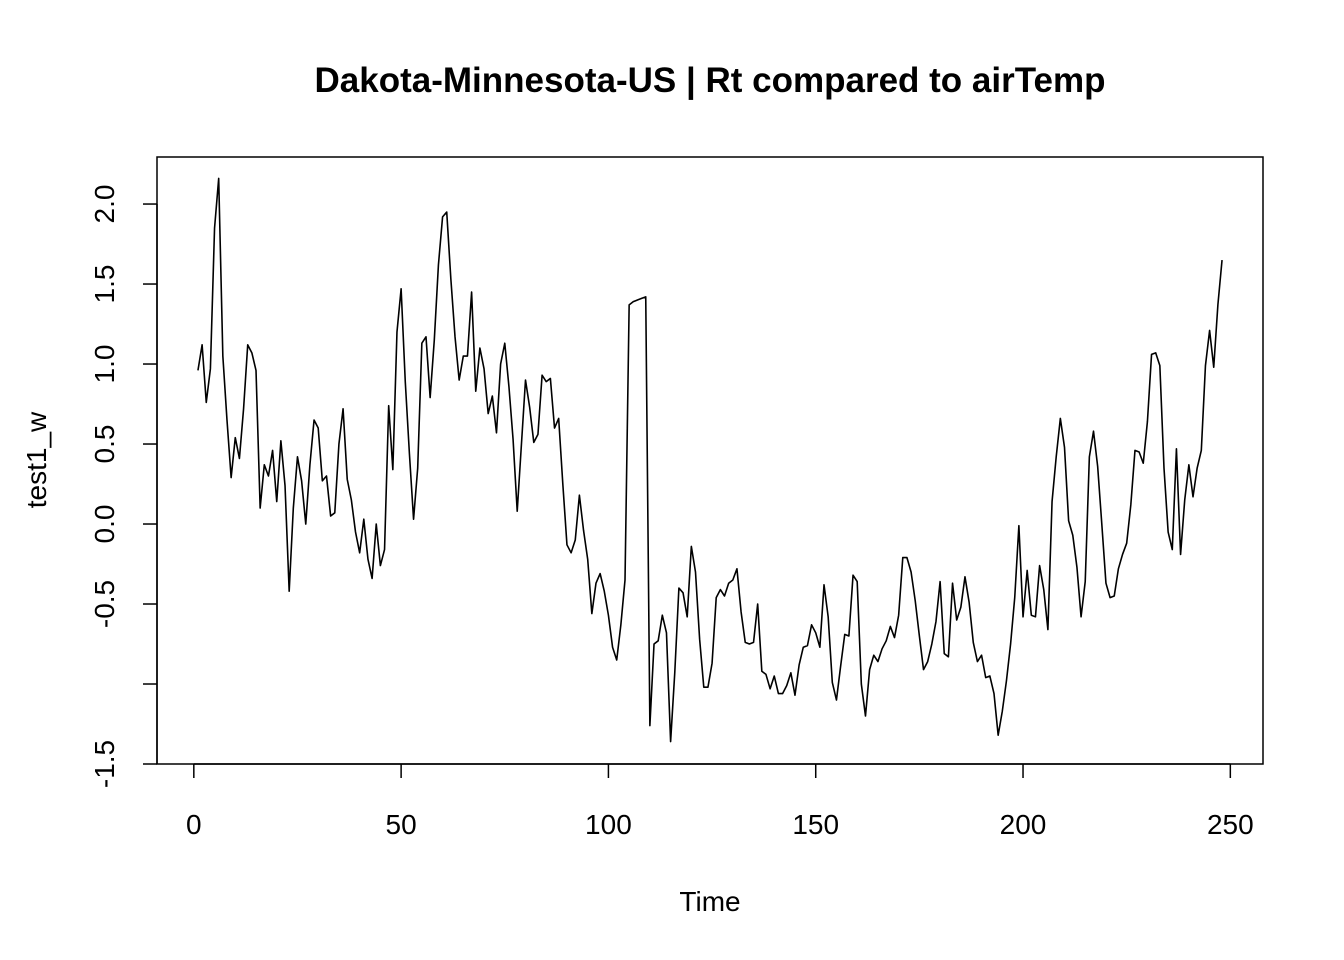  What do you see at coordinates (104, 204) in the screenshot?
I see `y-tick-label: 2.0` at bounding box center [104, 204].